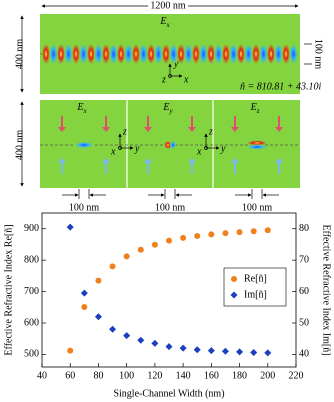  What do you see at coordinates (296, 375) in the screenshot?
I see `x-tick-label: 220` at bounding box center [296, 375].